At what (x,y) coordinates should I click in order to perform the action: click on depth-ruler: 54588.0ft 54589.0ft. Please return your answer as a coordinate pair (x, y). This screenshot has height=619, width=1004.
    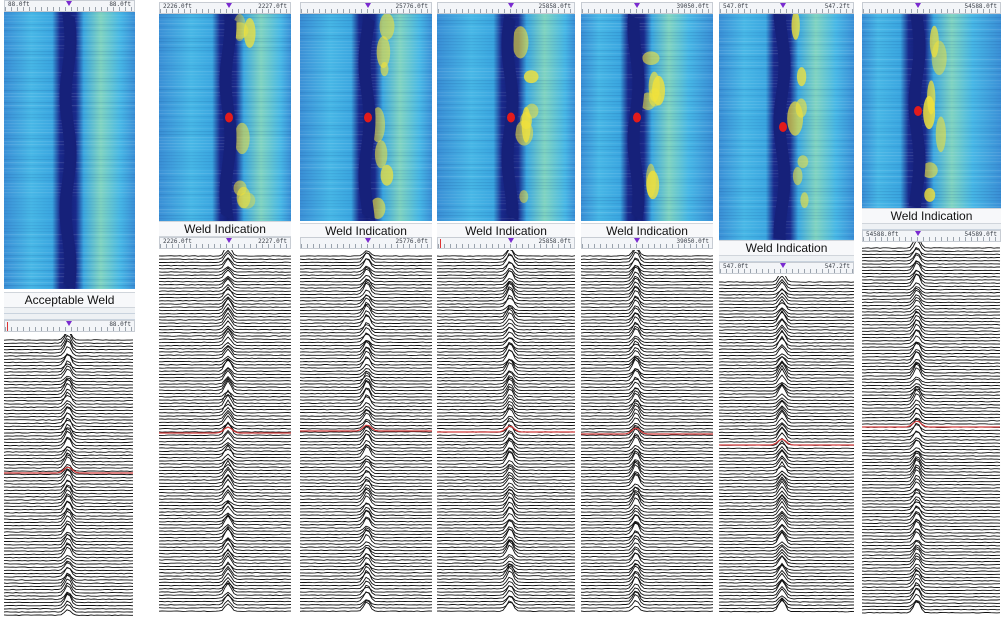
    Looking at the image, I should click on (931, 236).